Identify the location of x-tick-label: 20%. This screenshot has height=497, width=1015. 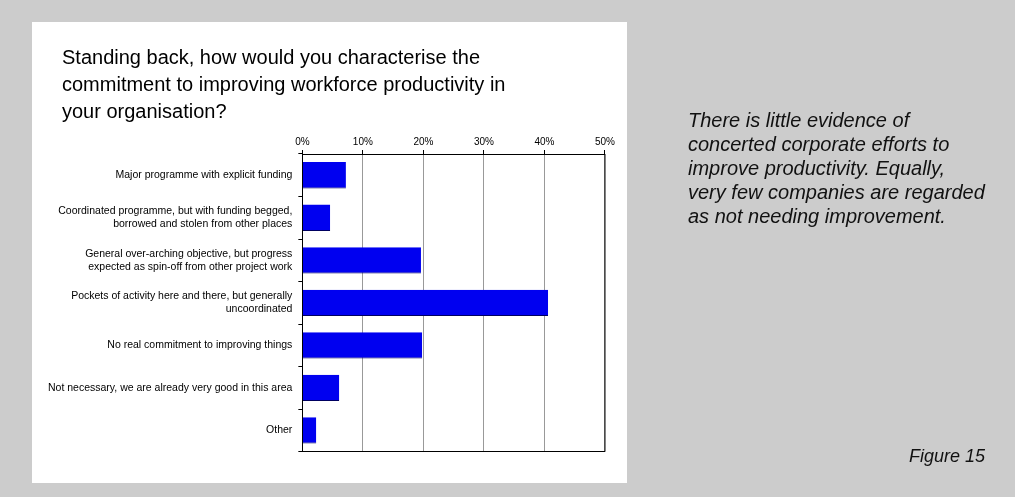
(423, 141).